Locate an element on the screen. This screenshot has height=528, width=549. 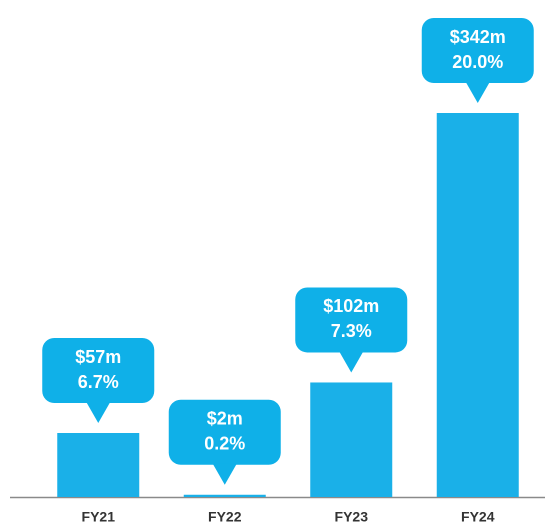
margin-label: 7.3% is located at coordinates (351, 331).